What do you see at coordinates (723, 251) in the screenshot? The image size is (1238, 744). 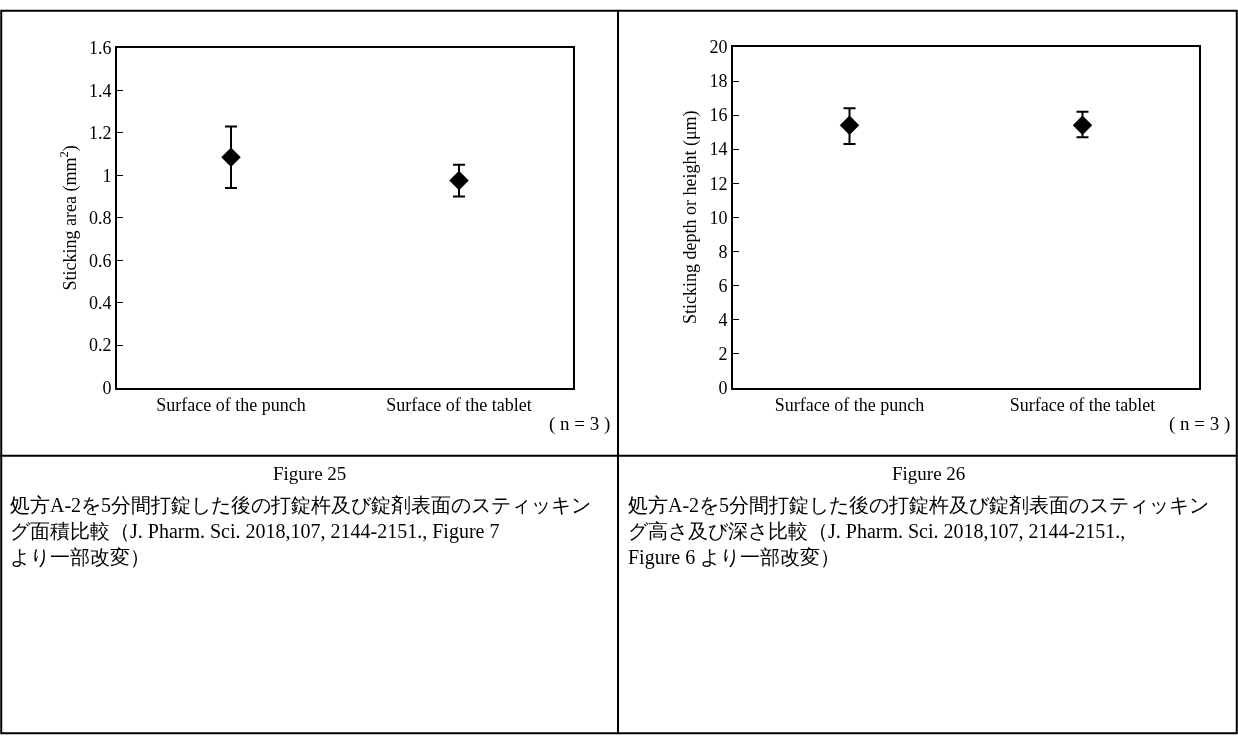 I see `y-tick-label: 8` at bounding box center [723, 251].